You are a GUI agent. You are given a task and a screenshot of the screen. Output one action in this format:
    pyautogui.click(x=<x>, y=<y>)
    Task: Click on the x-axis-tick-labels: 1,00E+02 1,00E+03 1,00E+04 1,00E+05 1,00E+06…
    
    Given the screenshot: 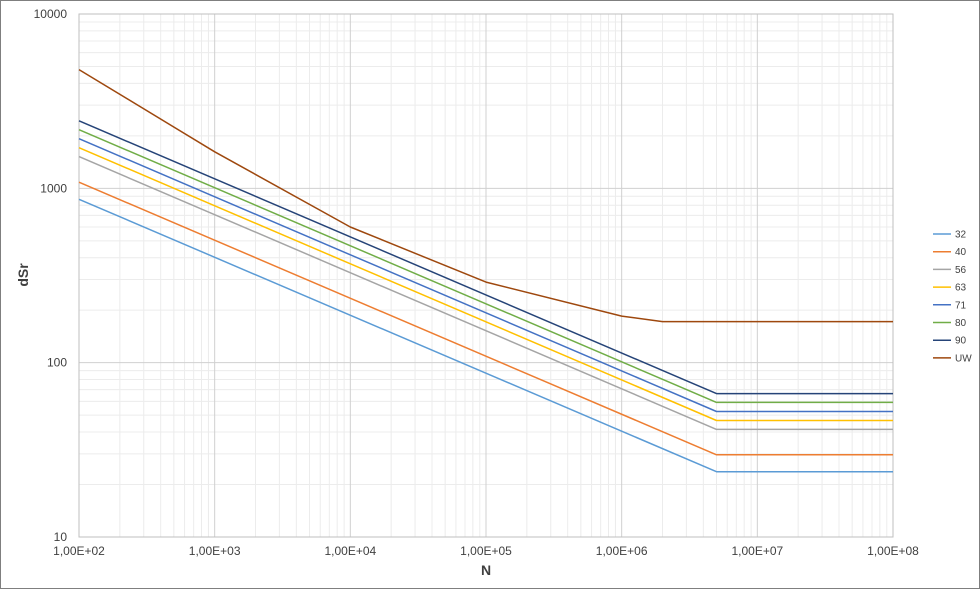 What is the action you would take?
    pyautogui.click(x=486, y=551)
    